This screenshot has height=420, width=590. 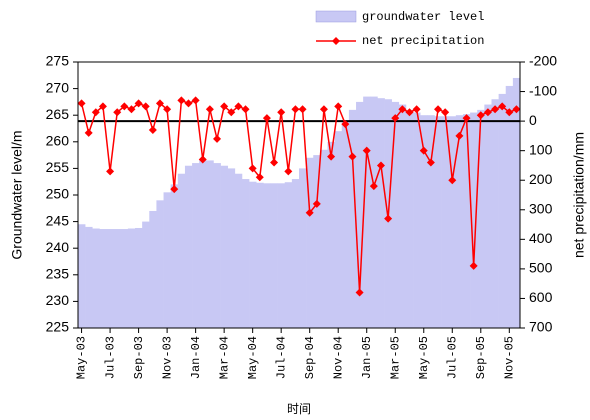 I want to click on x-tick-label: Mar-04, so click(x=224, y=357).